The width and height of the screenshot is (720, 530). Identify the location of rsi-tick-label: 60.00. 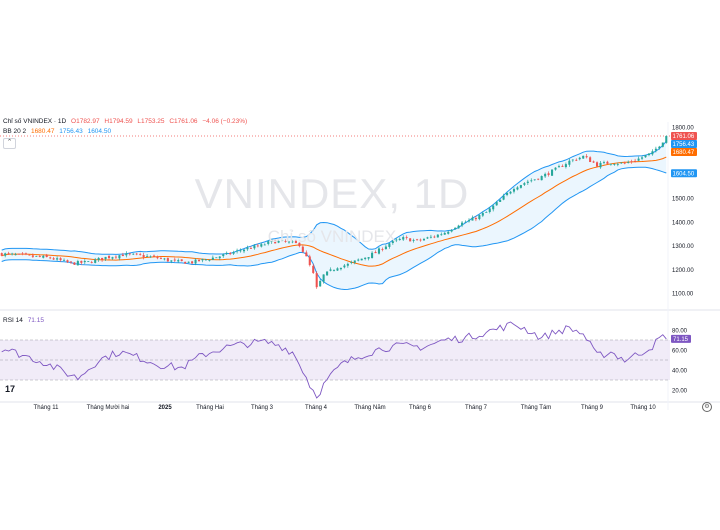
(680, 352).